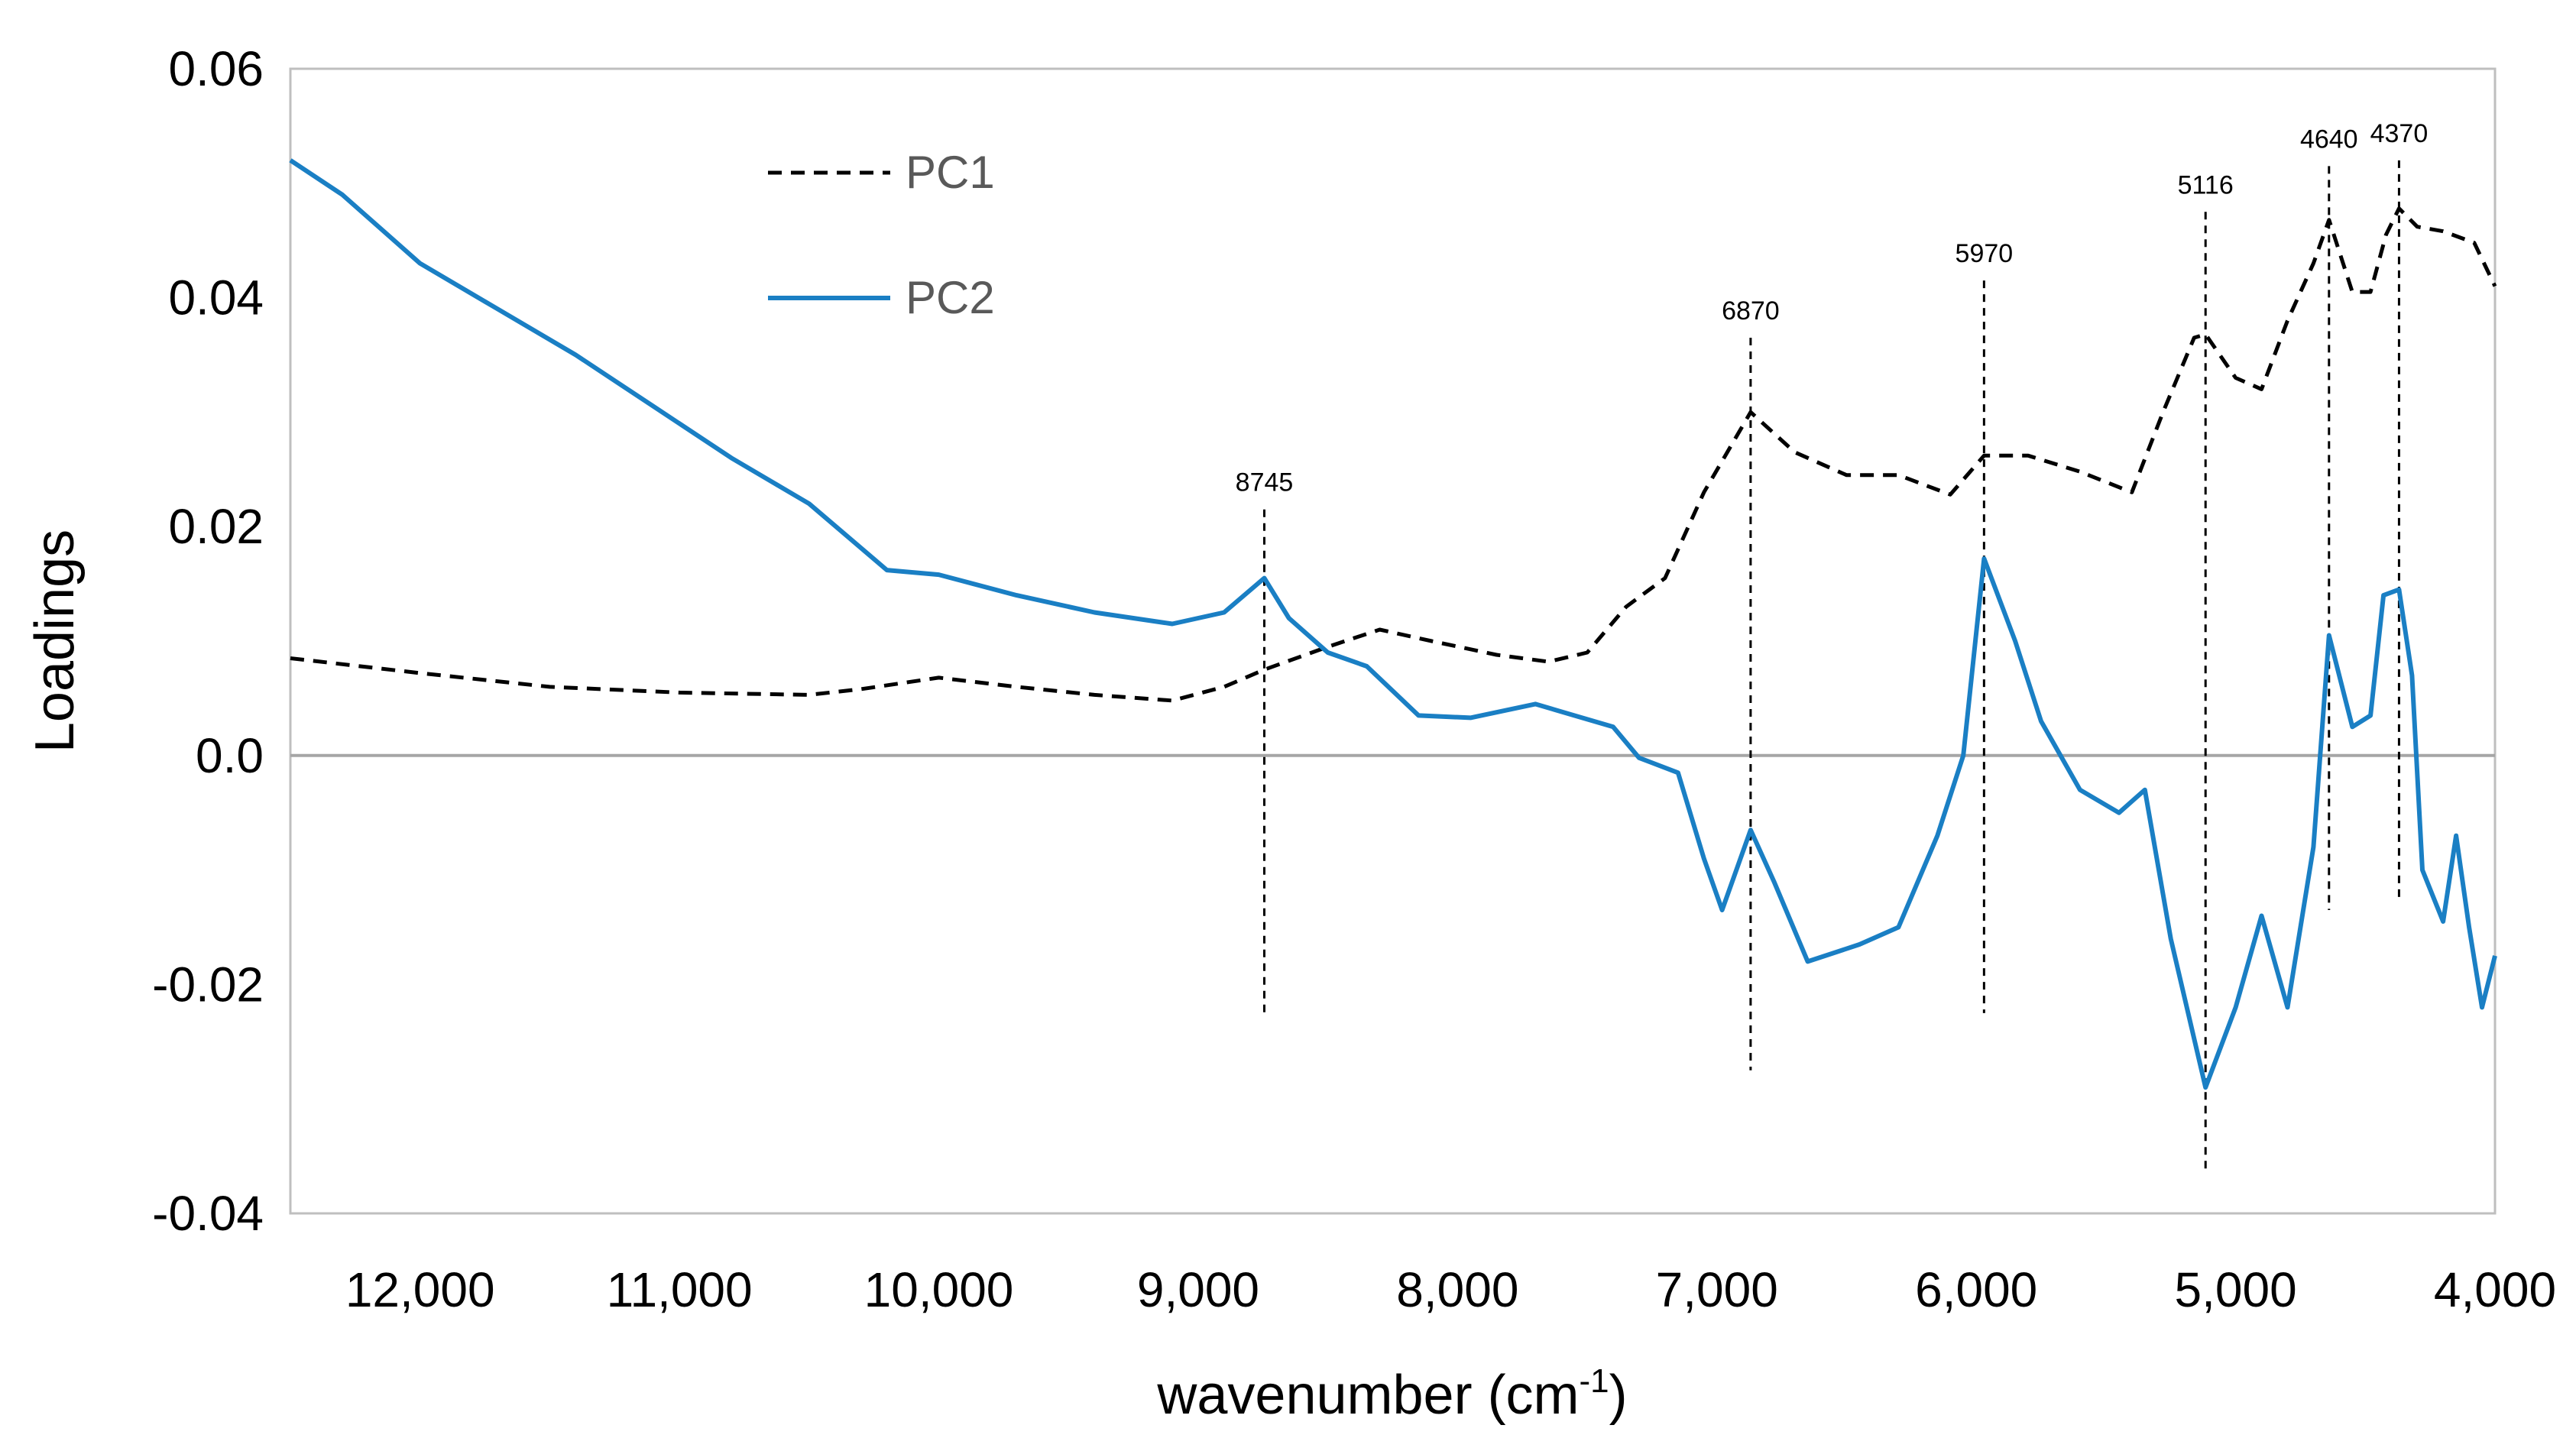  What do you see at coordinates (230, 755) in the screenshot?
I see `y-tick-label: 0.0` at bounding box center [230, 755].